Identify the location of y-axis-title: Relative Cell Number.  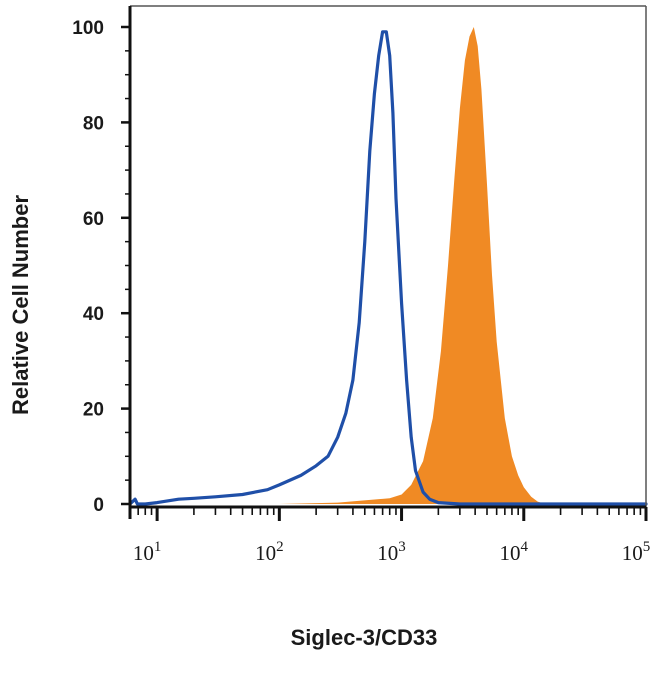
(20, 305).